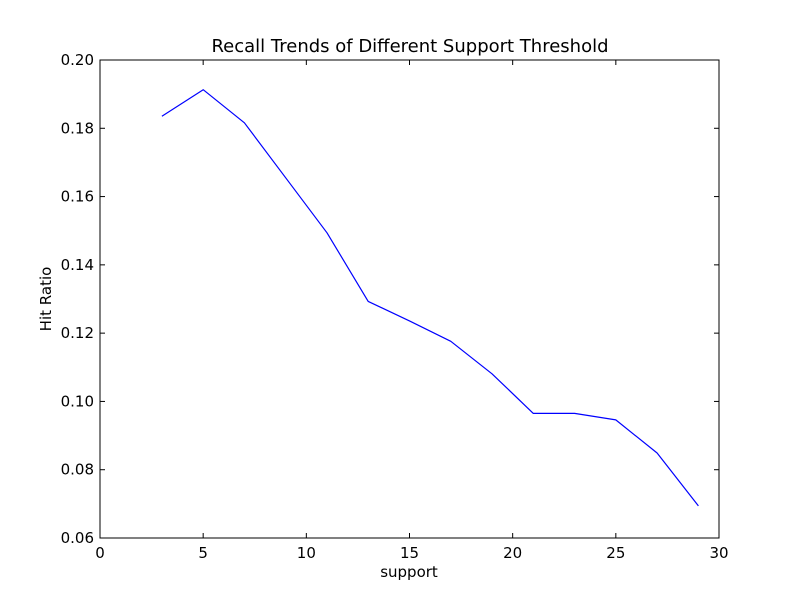 The width and height of the screenshot is (800, 600). What do you see at coordinates (100, 553) in the screenshot?
I see `x-tick-label: 0` at bounding box center [100, 553].